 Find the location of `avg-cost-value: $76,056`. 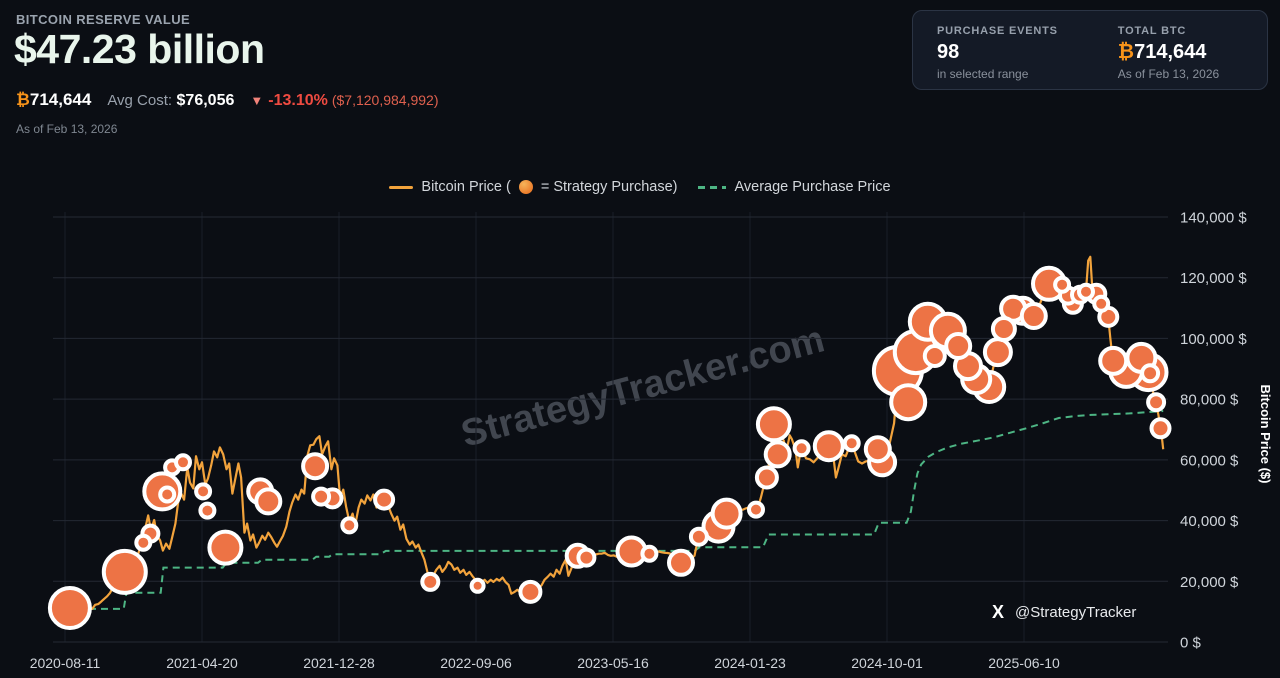

avg-cost-value: $76,056 is located at coordinates (205, 100).